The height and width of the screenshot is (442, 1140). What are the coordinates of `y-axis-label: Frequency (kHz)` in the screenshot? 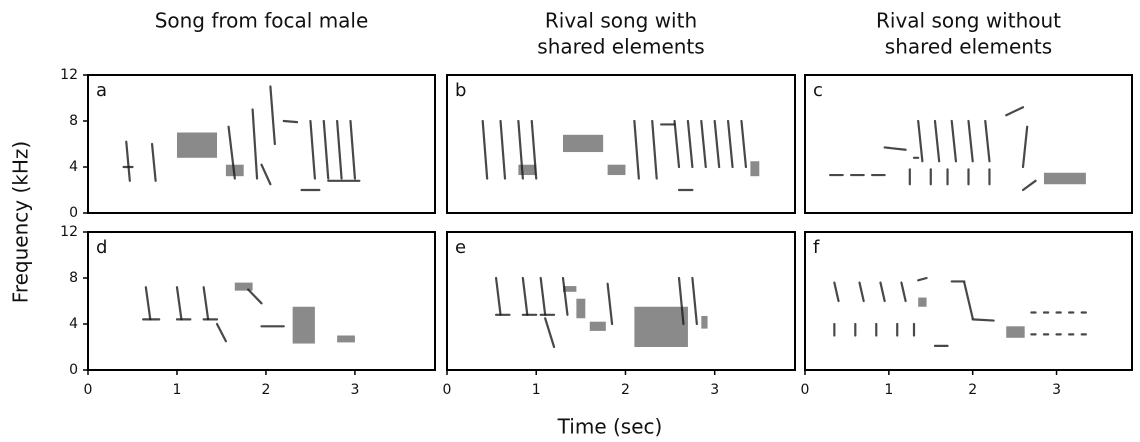 It's located at (21, 222).